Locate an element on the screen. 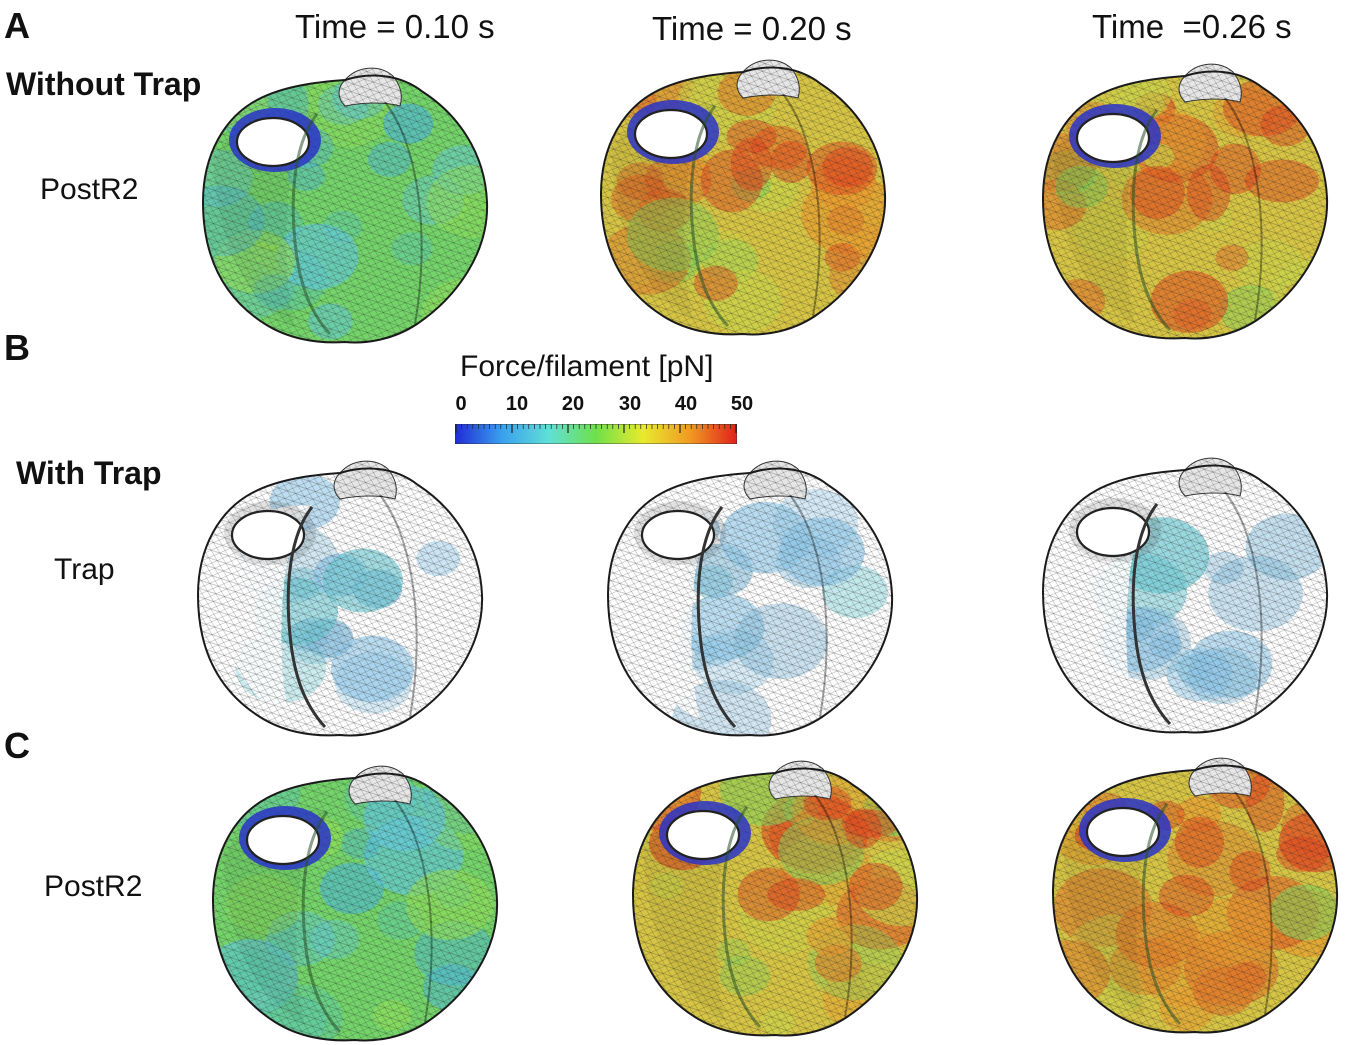 Image resolution: width=1350 pixels, height=1045 pixels. colorbar-title: Force/filament [pN] is located at coordinates (587, 366).